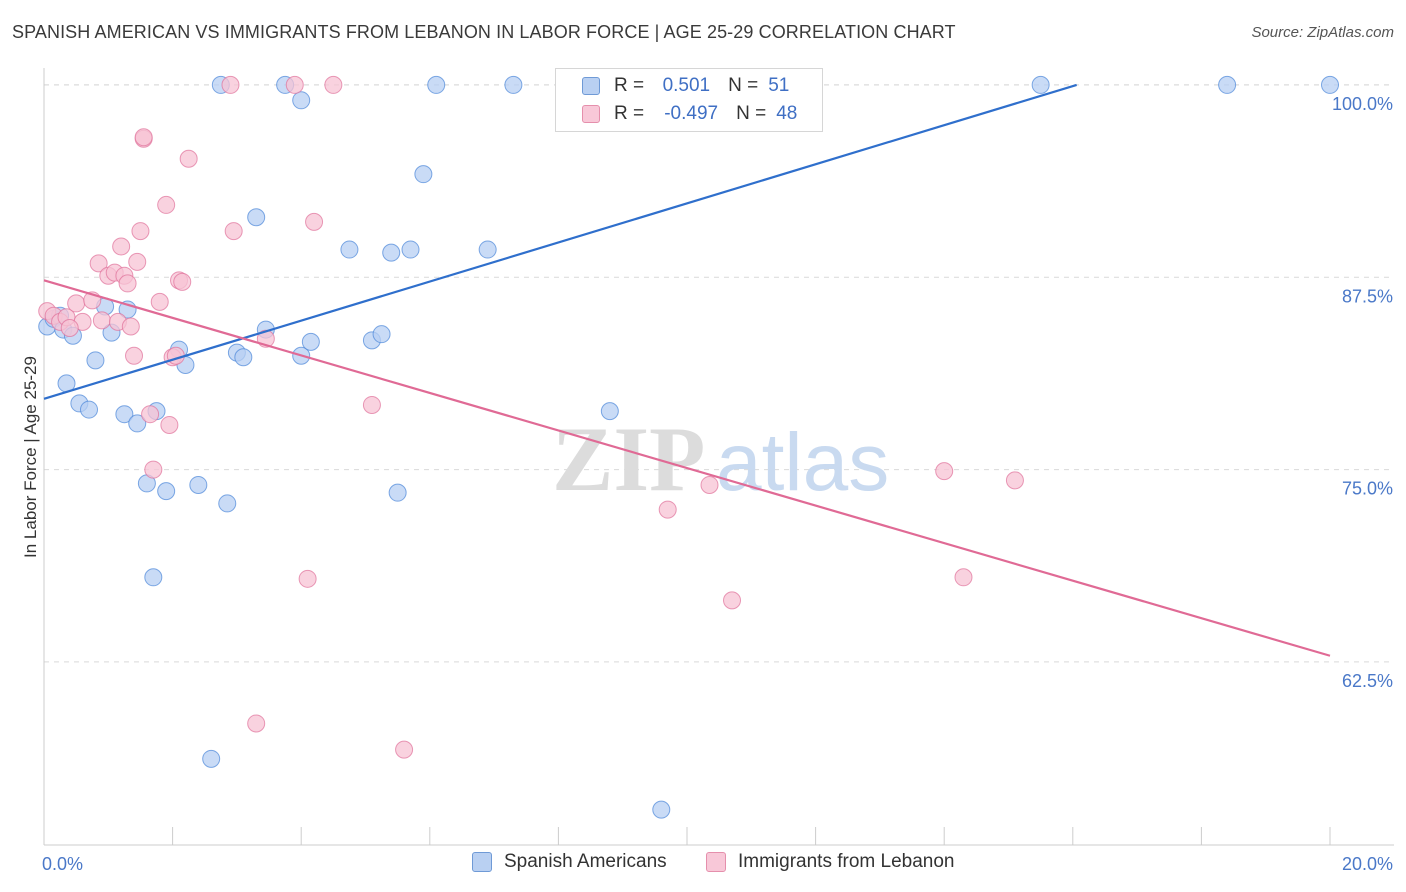 The image size is (1406, 892). I want to click on x-tick-label: 0.0%, so click(62, 864).